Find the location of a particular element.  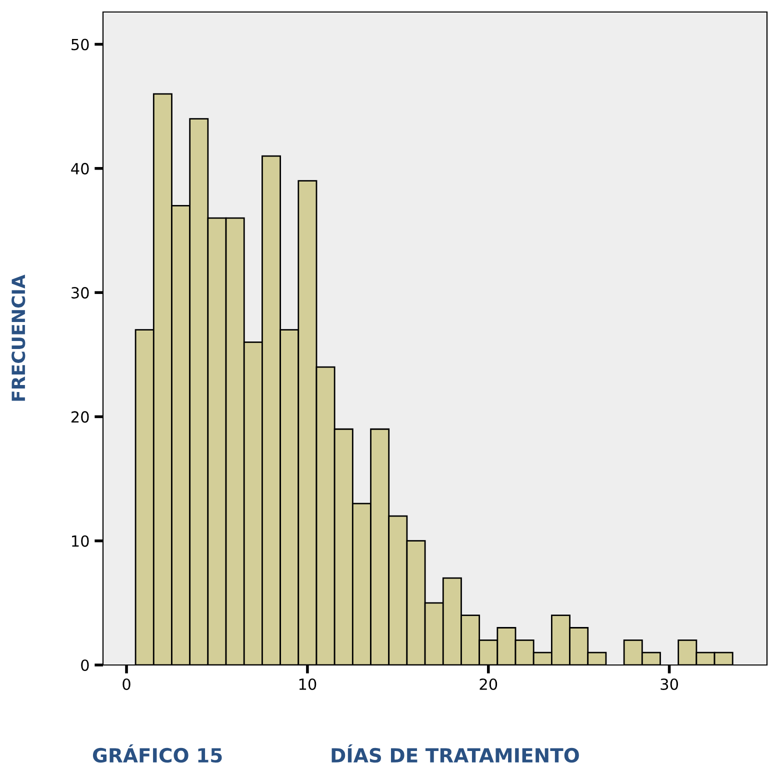

y-tick-label: 50 is located at coordinates (80, 44).